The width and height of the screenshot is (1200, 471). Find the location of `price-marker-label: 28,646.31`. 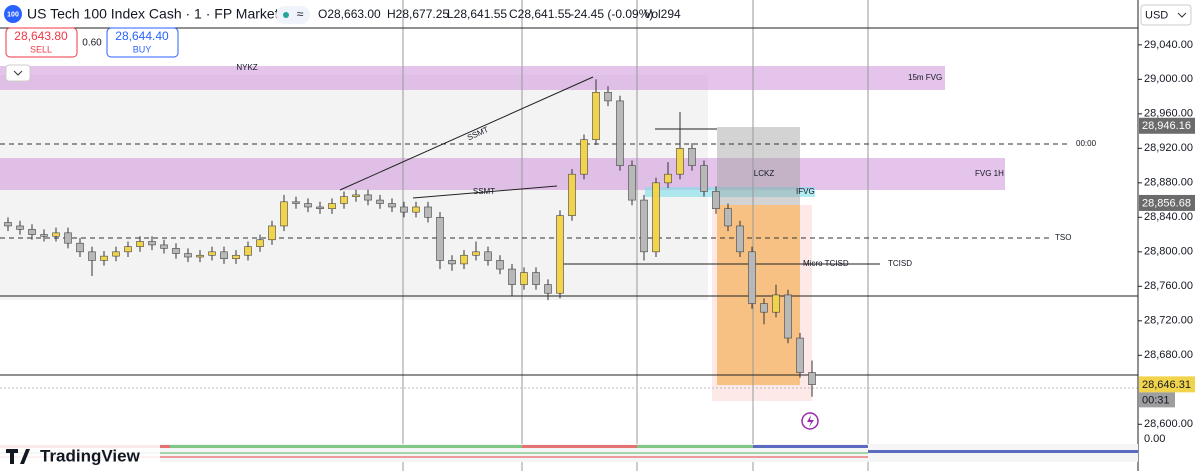

price-marker-label: 28,646.31 is located at coordinates (1166, 385).